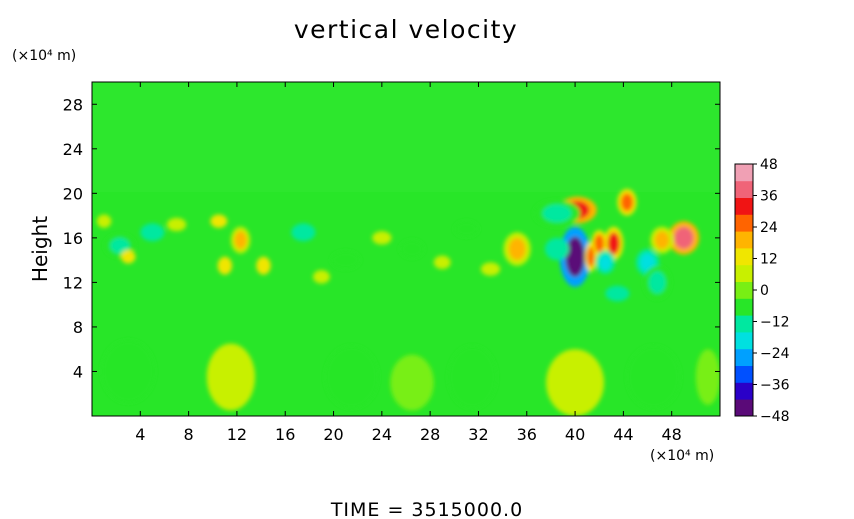  I want to click on x-tick-label: 36, so click(527, 434).